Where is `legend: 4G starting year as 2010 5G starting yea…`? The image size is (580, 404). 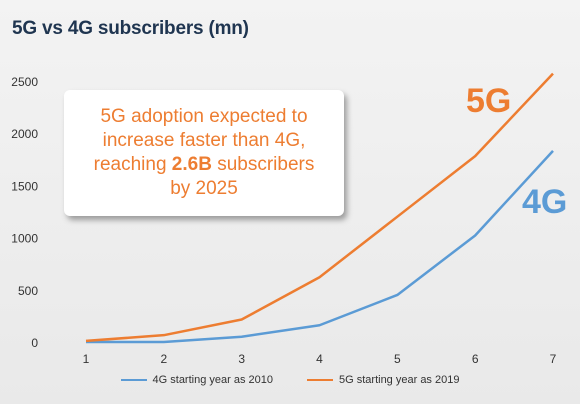
legend: 4G starting year as 2010 5G starting yea… is located at coordinates (290, 380).